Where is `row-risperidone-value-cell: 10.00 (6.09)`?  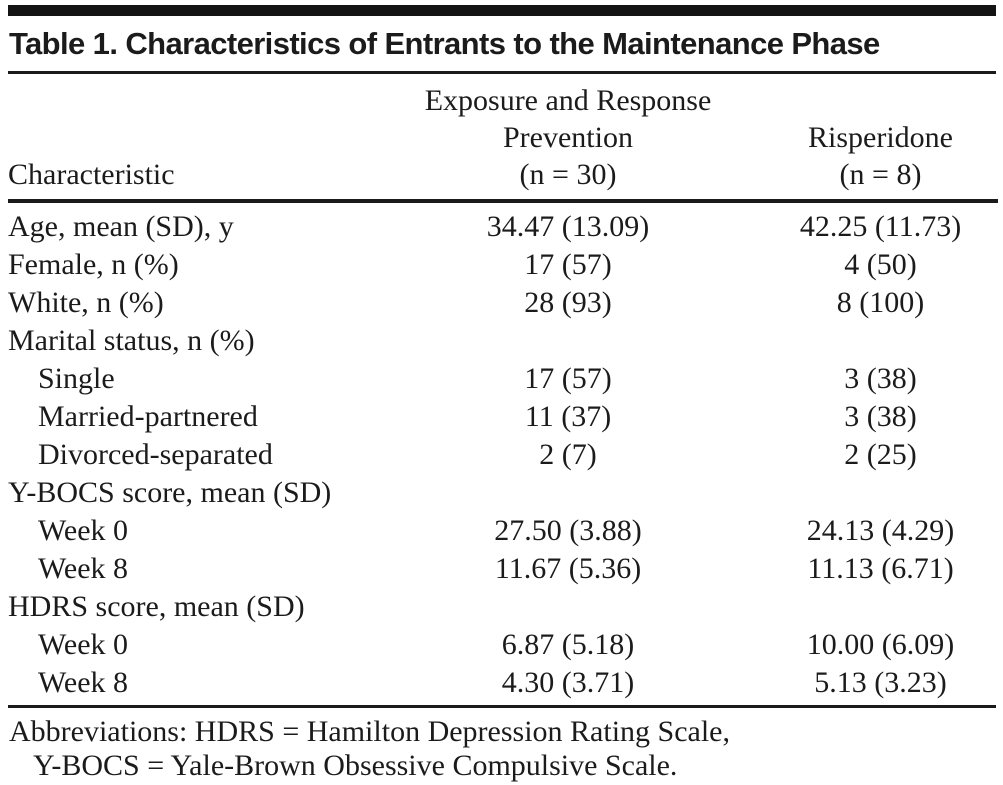 row-risperidone-value-cell: 10.00 (6.09) is located at coordinates (880, 644).